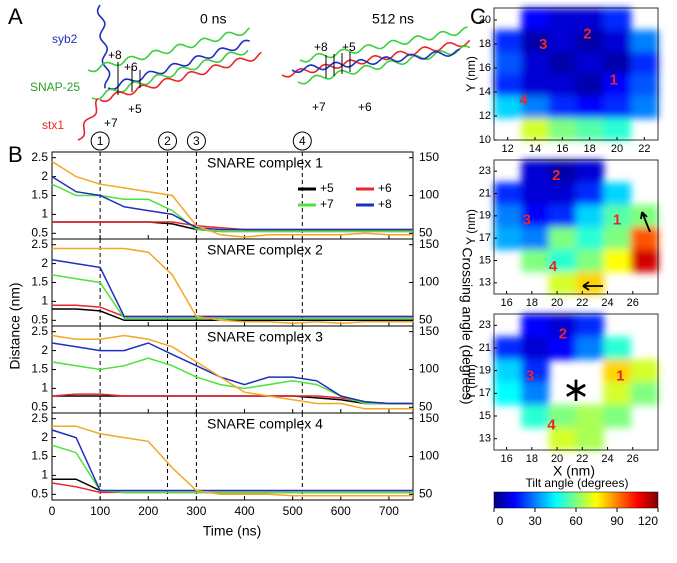 Image resolution: width=677 pixels, height=563 pixels. What do you see at coordinates (302, 141) in the screenshot?
I see `event-label: 4` at bounding box center [302, 141].